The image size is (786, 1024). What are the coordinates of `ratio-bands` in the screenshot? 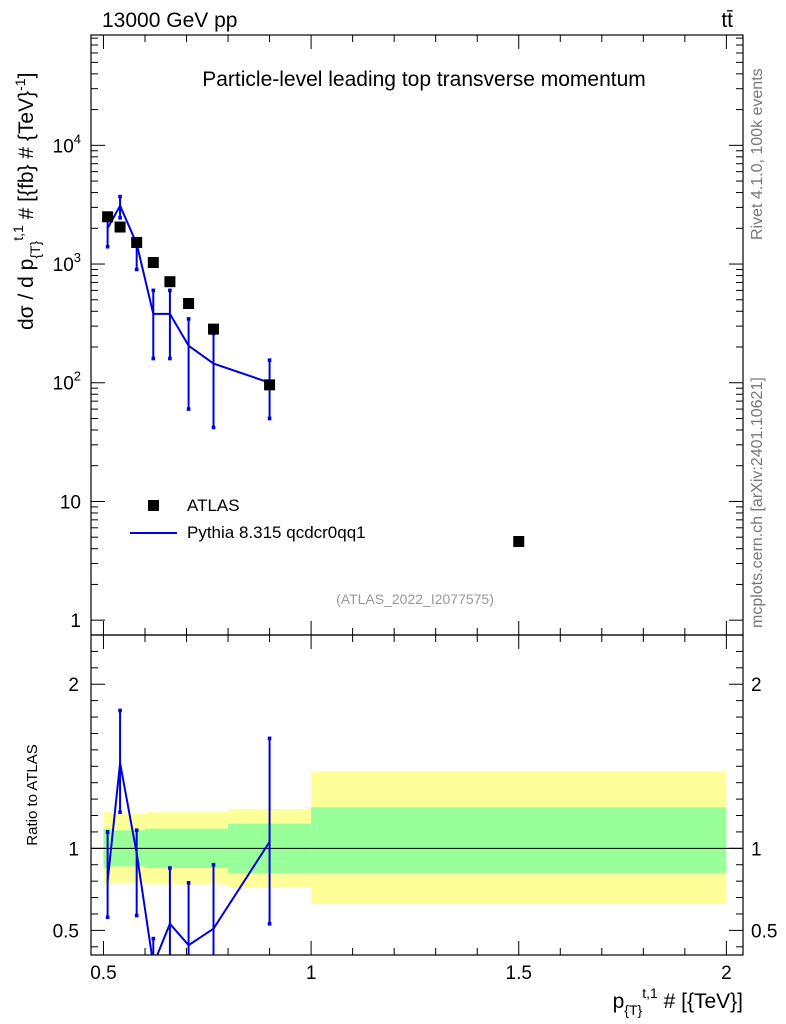 It's located at (415, 838).